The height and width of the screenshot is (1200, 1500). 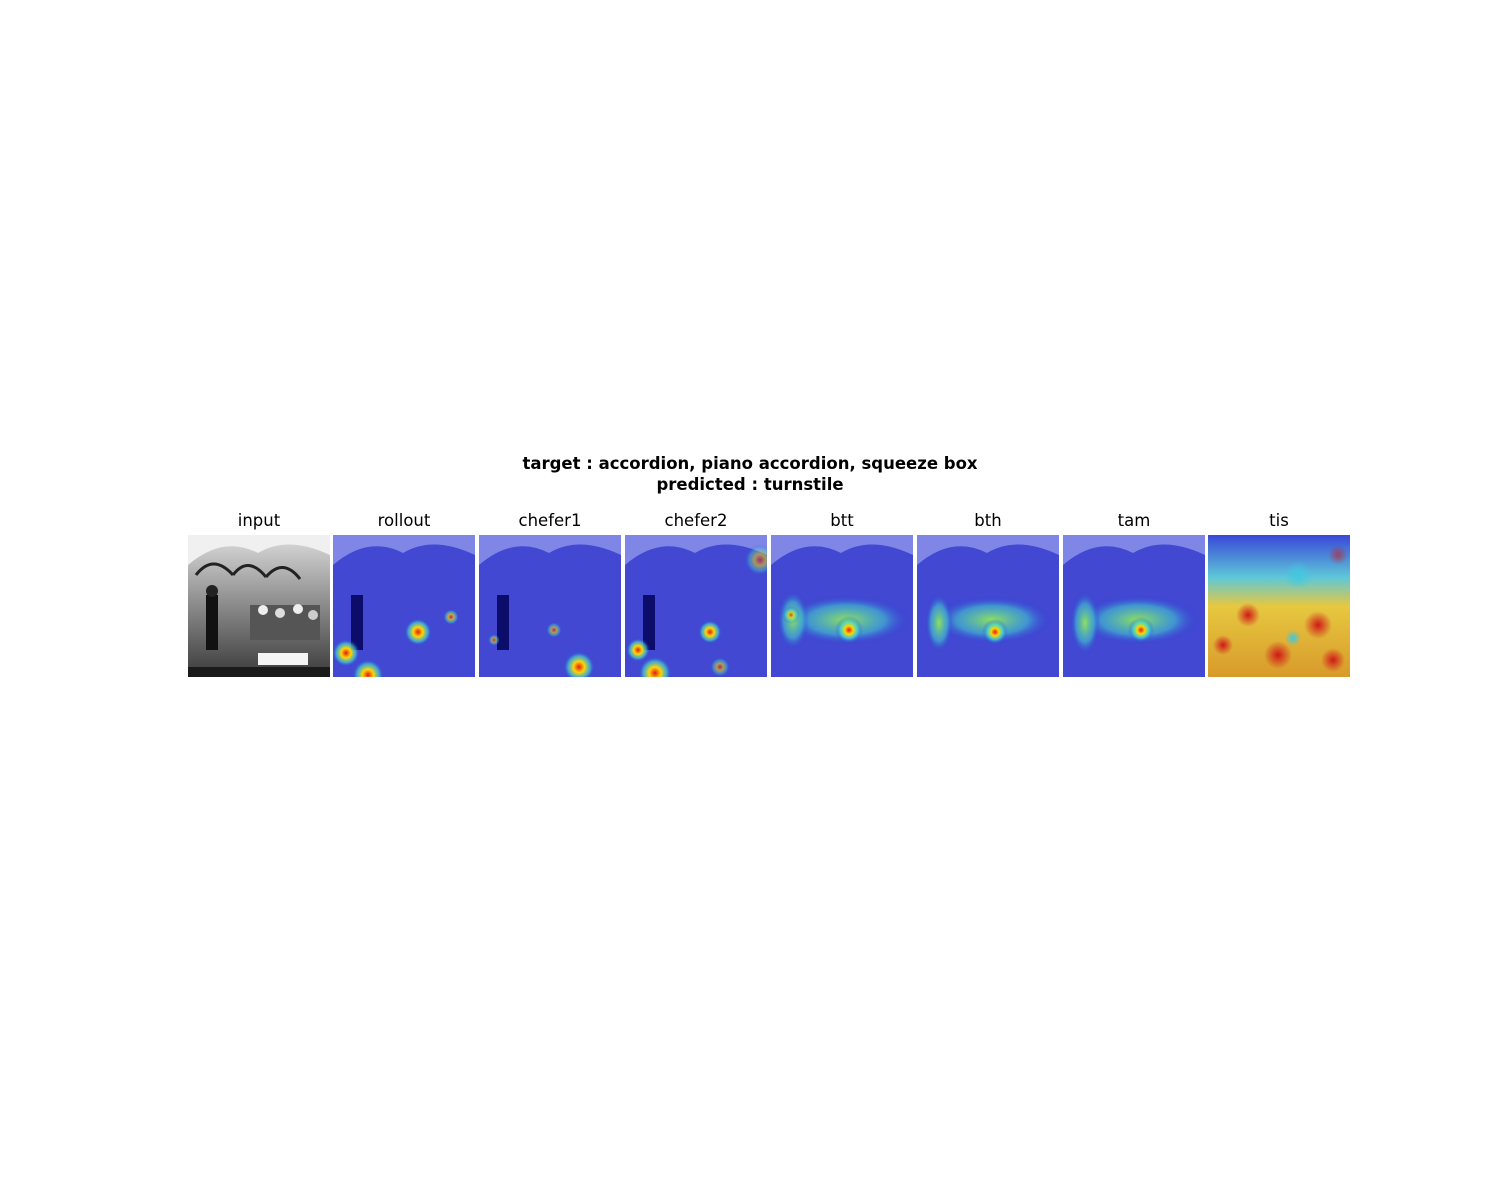 I want to click on input-image, so click(x=259, y=606).